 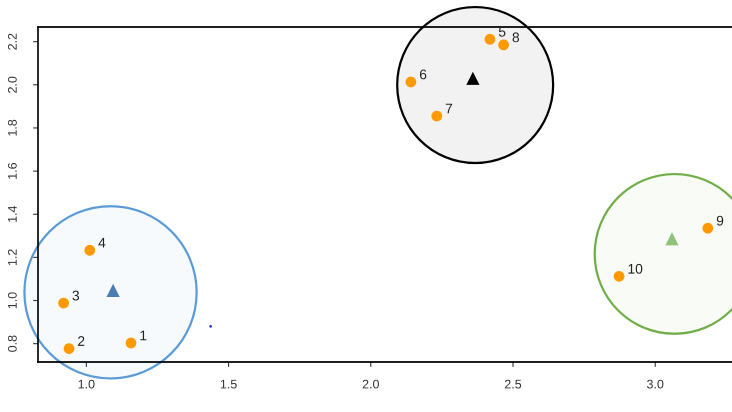 I want to click on annotation: 6, so click(x=423, y=75).